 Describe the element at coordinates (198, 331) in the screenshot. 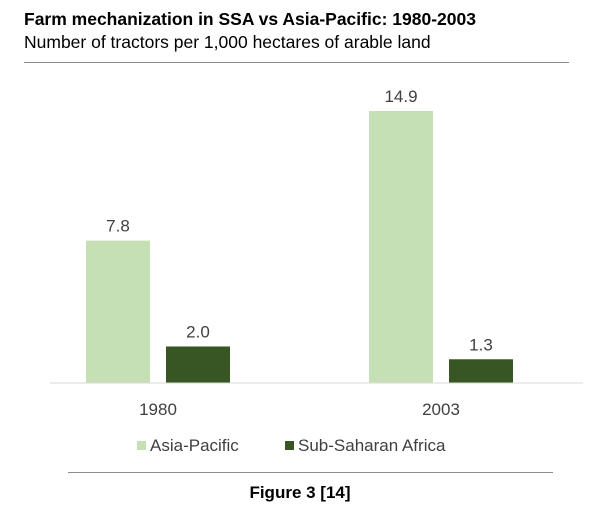

I see `data-label-1980-1: 2.0` at that location.